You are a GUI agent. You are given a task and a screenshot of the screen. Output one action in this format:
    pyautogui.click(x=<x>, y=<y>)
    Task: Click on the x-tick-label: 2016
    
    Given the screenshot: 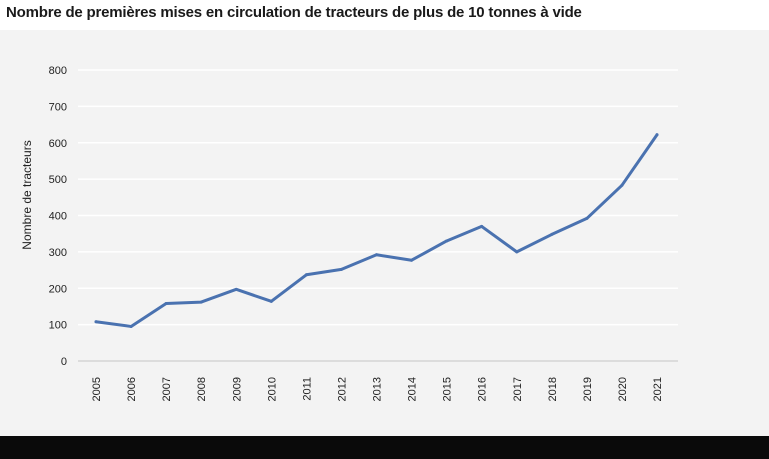 What is the action you would take?
    pyautogui.click(x=483, y=389)
    